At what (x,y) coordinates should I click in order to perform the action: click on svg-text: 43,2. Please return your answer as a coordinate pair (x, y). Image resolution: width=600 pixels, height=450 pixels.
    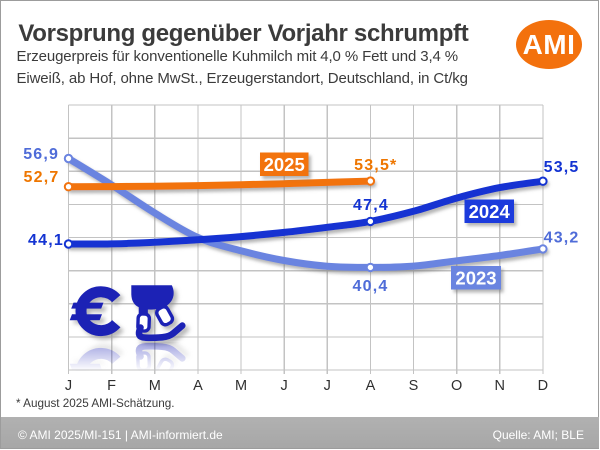
    Looking at the image, I should click on (562, 237).